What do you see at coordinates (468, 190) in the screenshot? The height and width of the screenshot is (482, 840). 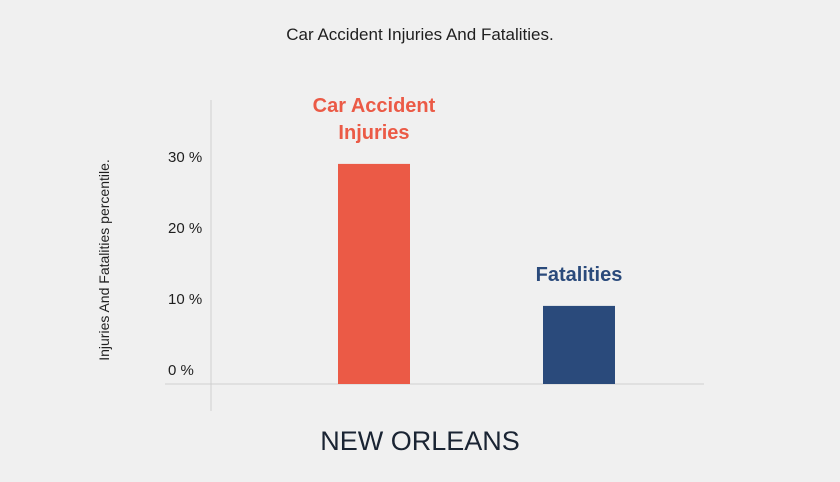 I see `bar-labels: Car Accident Injuries Fatalities` at bounding box center [468, 190].